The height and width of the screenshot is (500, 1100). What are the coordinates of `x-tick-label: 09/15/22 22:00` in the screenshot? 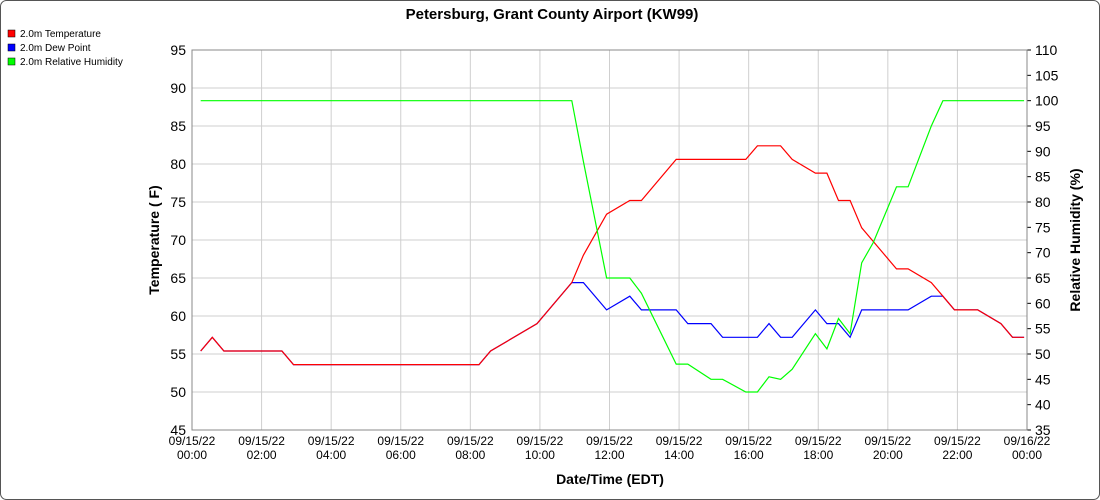 It's located at (957, 448).